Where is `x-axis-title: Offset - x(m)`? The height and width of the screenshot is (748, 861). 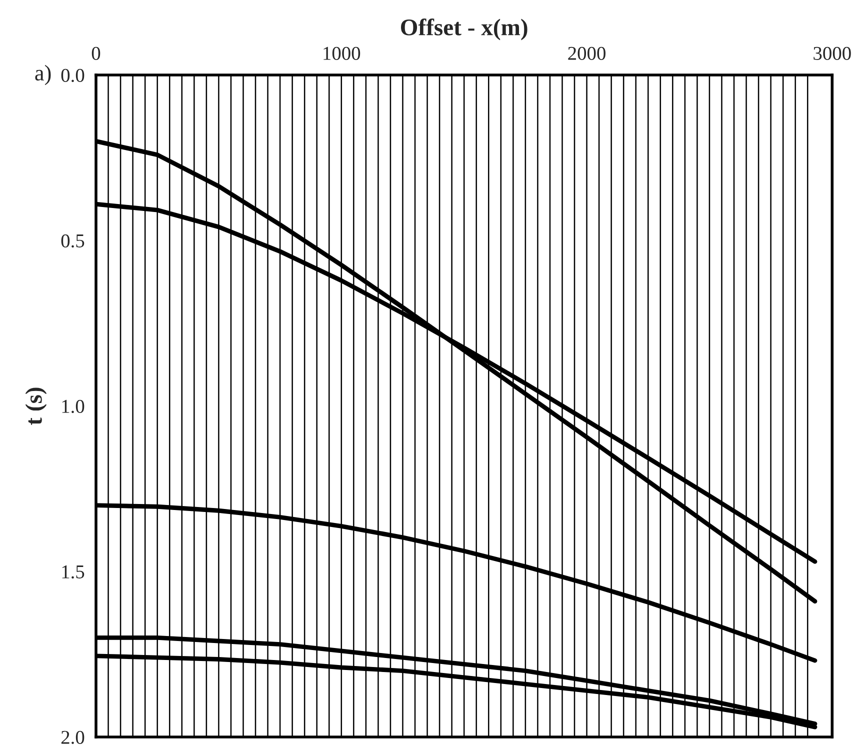 x-axis-title: Offset - x(m) is located at coordinates (464, 29).